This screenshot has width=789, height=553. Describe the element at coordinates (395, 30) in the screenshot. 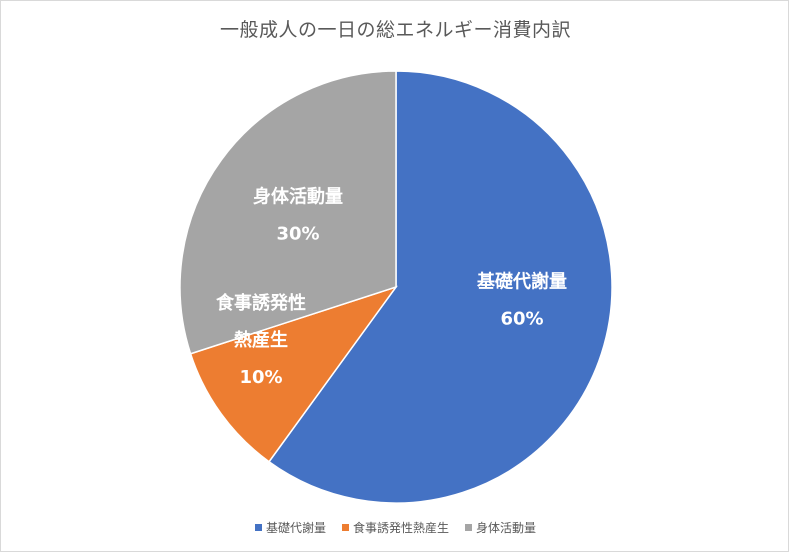

I see `chart-title: 一般成人の一日の総エネルギー消費内訳` at that location.